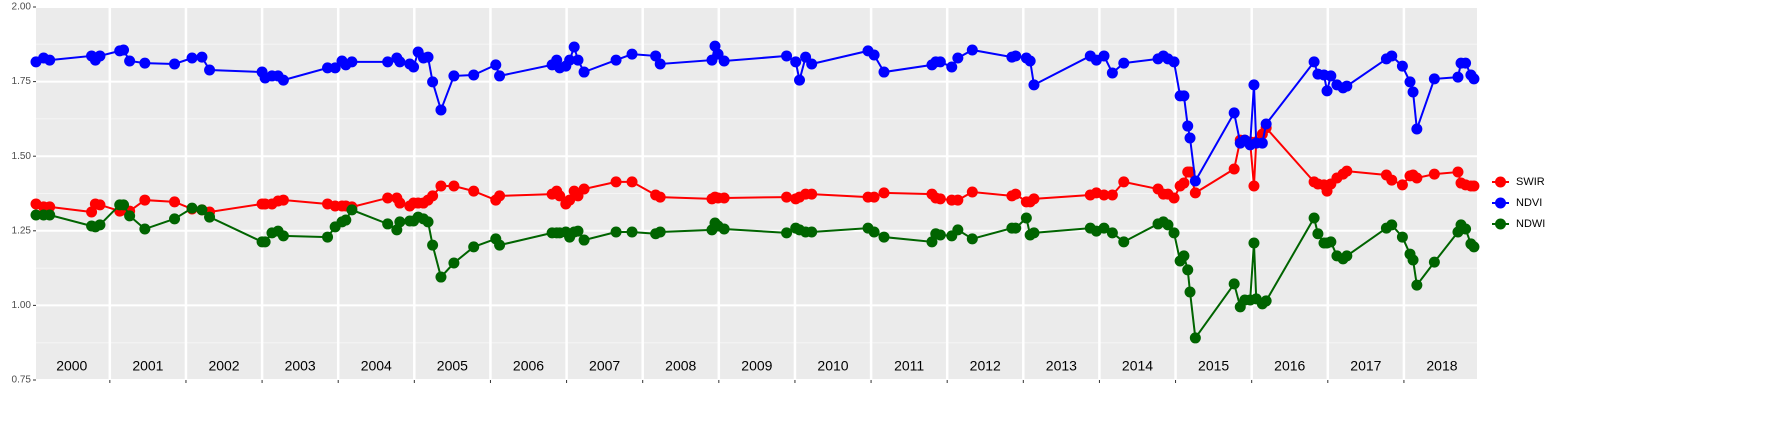 This screenshot has width=1773, height=442. Describe the element at coordinates (1289, 366) in the screenshot. I see `year-label: 2016` at that location.